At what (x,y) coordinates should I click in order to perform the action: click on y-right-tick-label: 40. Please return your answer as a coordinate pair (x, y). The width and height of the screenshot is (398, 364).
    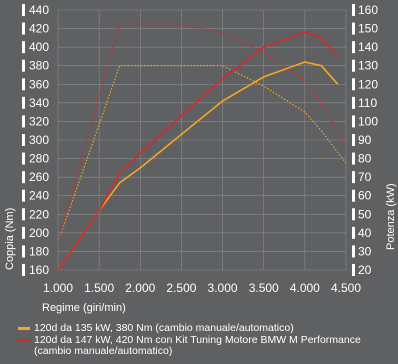
    Looking at the image, I should click on (365, 233).